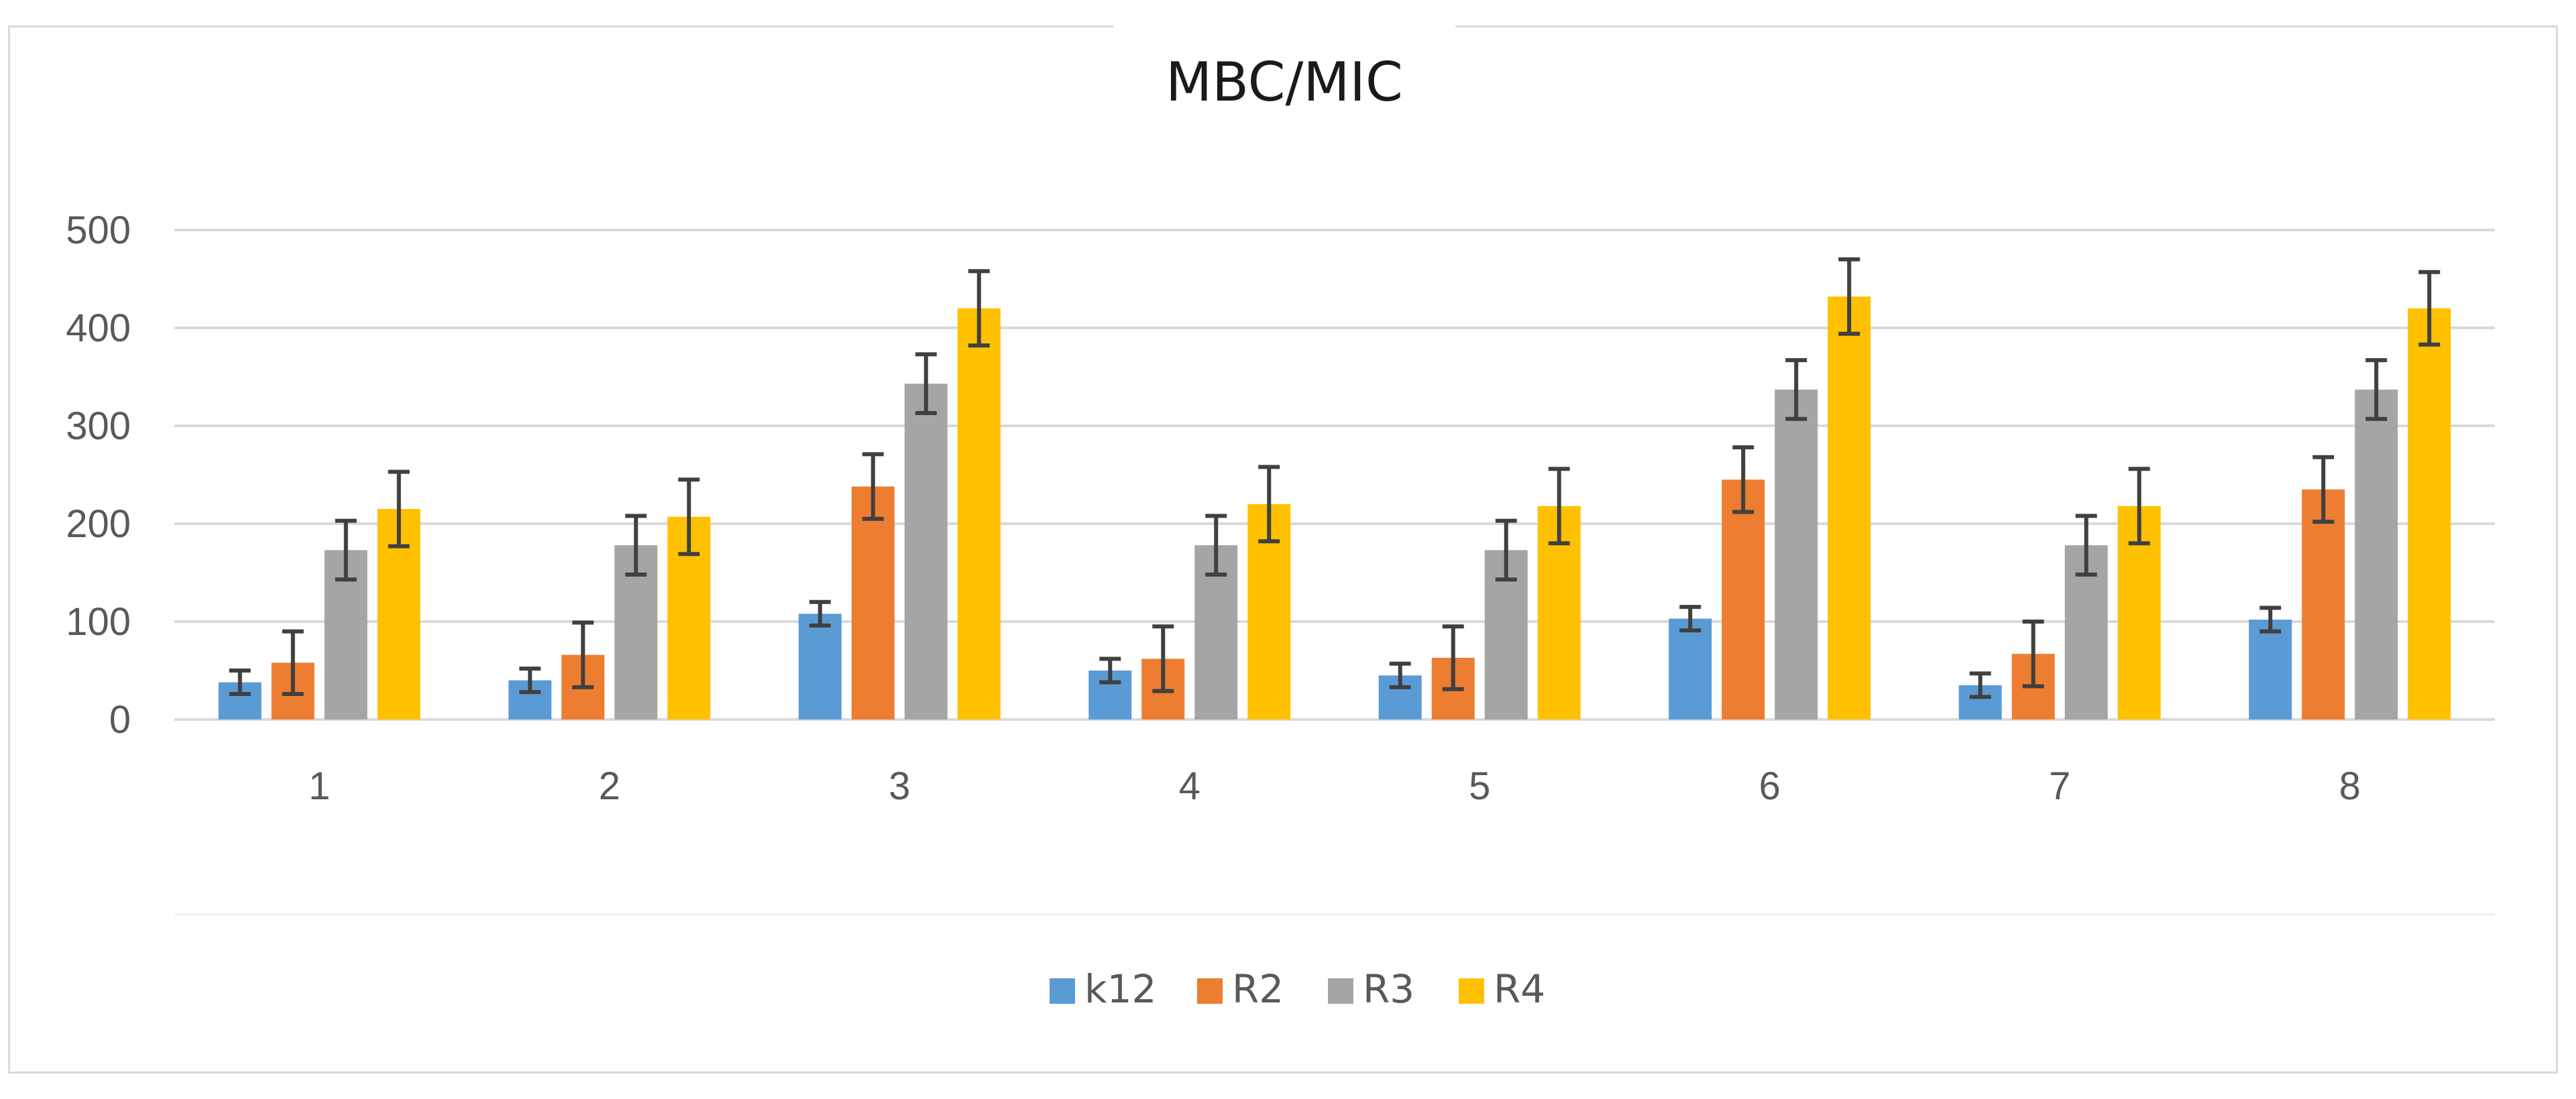  Describe the element at coordinates (1189, 786) in the screenshot. I see `x-tick-label-4: 4` at that location.